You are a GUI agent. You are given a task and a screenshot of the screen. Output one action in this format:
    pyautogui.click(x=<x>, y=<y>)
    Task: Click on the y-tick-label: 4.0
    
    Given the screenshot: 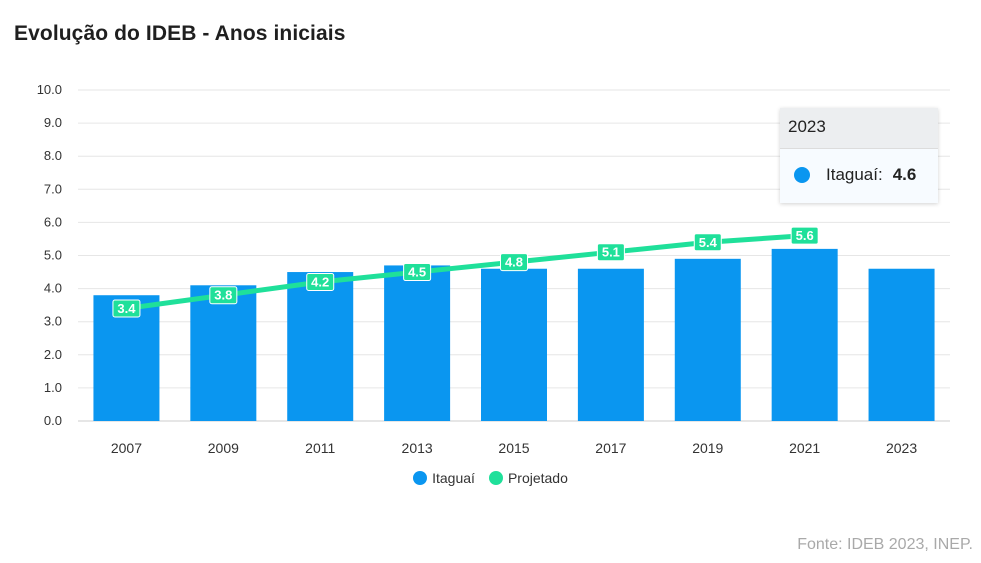 What is the action you would take?
    pyautogui.click(x=53, y=288)
    